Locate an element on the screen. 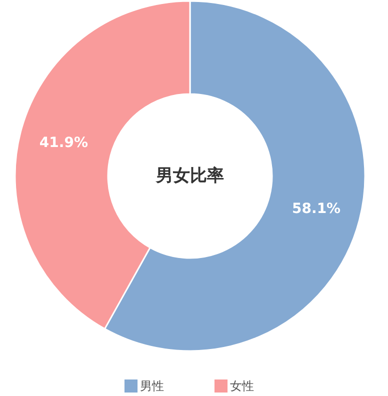 The image size is (388, 396). legend-label: 男性 is located at coordinates (152, 386).